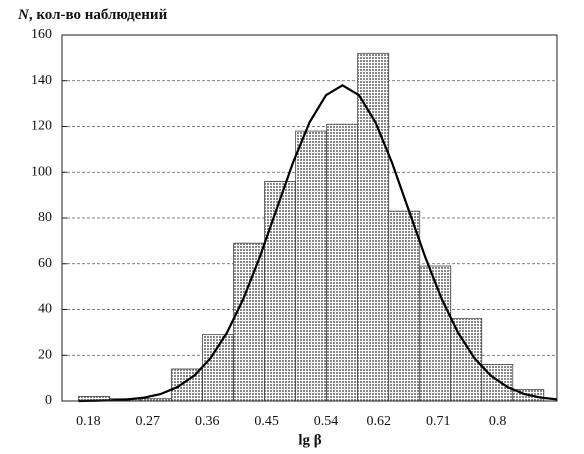  What do you see at coordinates (41, 34) in the screenshot?
I see `y-tick-label: 160` at bounding box center [41, 34].